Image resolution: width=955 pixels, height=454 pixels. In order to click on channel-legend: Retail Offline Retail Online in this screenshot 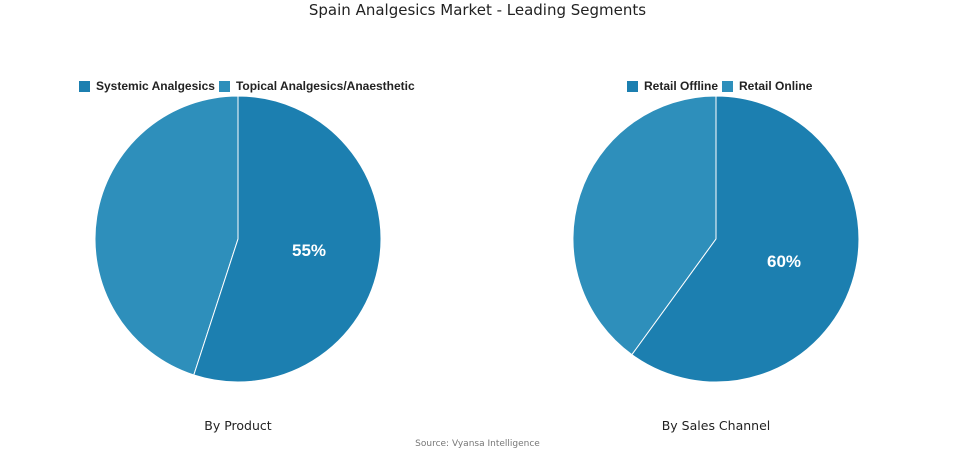, I will do `click(721, 86)`.